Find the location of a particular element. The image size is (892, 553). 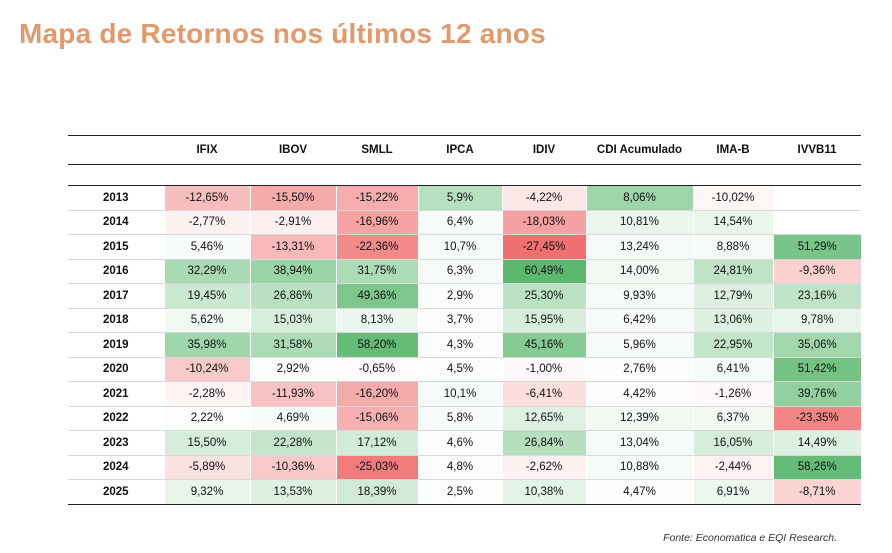

return-cell: -15,06% is located at coordinates (376, 418).